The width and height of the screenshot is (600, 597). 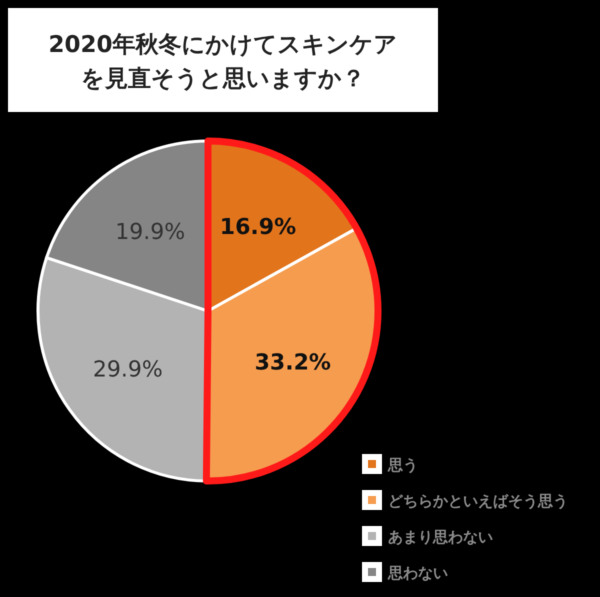 What do you see at coordinates (150, 233) in the screenshot?
I see `data-label: 19.9%` at bounding box center [150, 233].